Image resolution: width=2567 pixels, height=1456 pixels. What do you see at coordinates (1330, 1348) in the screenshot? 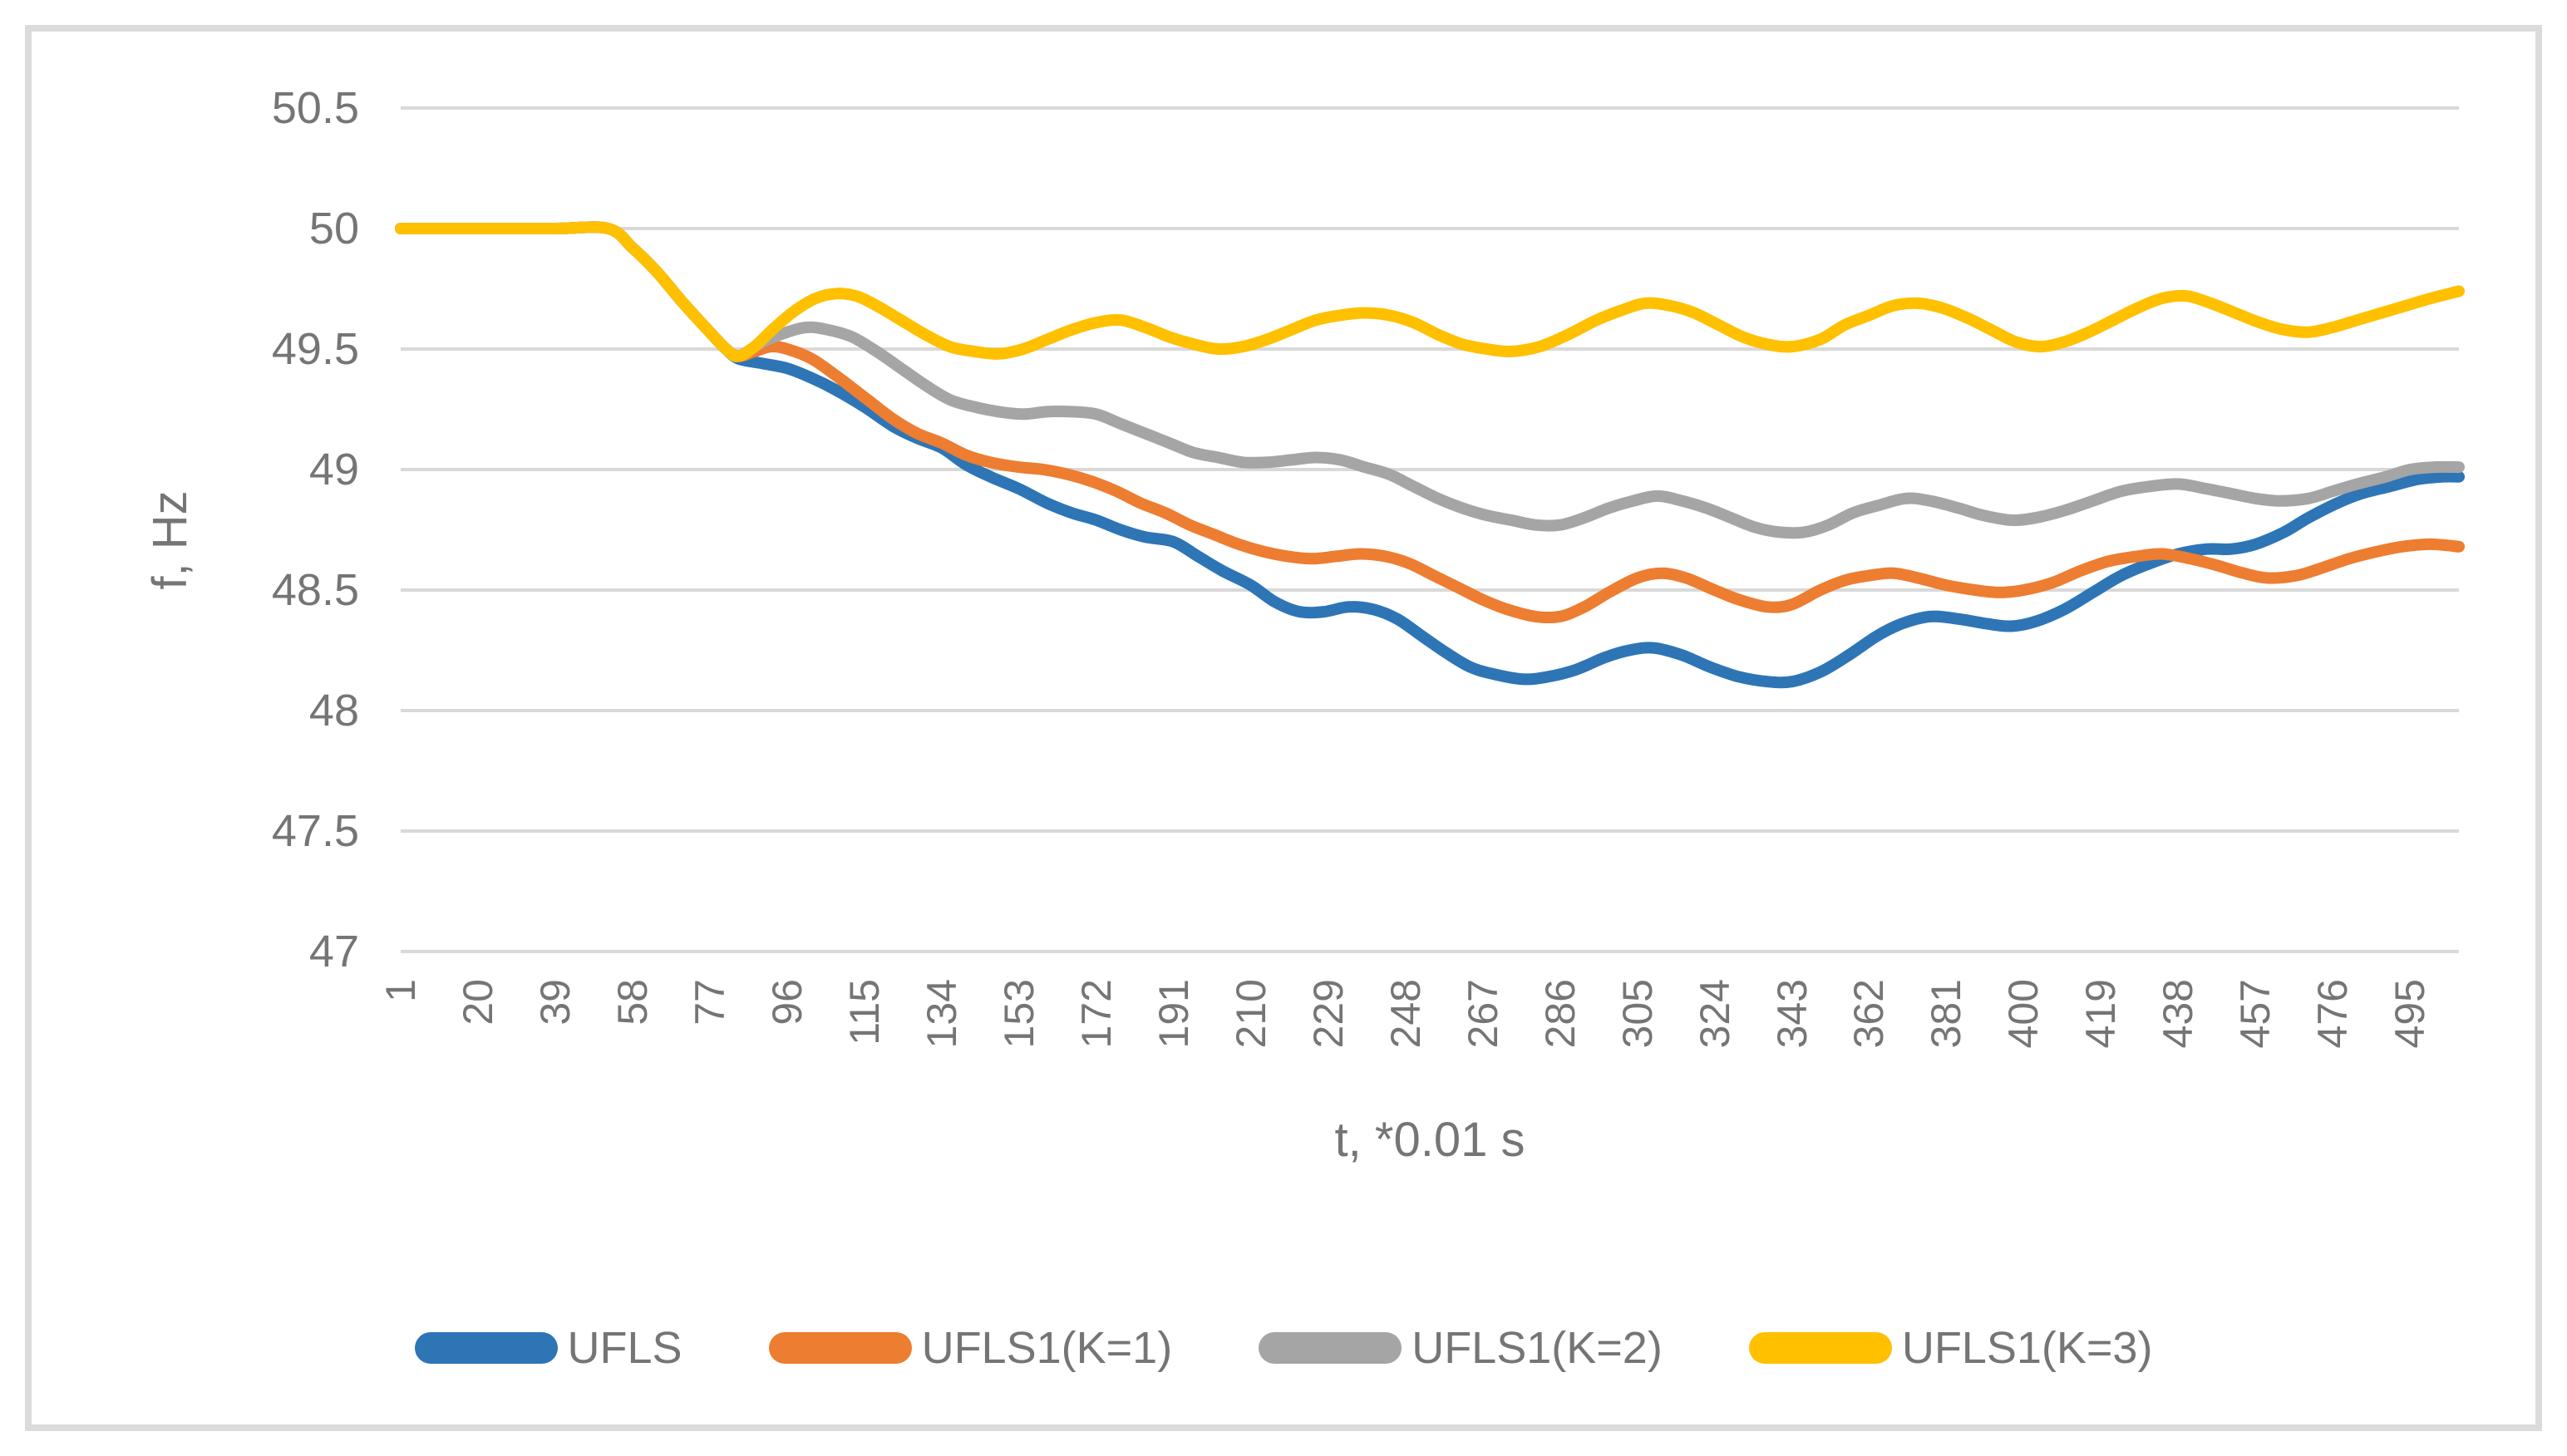
I see `legend-marker-ufls1k2` at bounding box center [1330, 1348].